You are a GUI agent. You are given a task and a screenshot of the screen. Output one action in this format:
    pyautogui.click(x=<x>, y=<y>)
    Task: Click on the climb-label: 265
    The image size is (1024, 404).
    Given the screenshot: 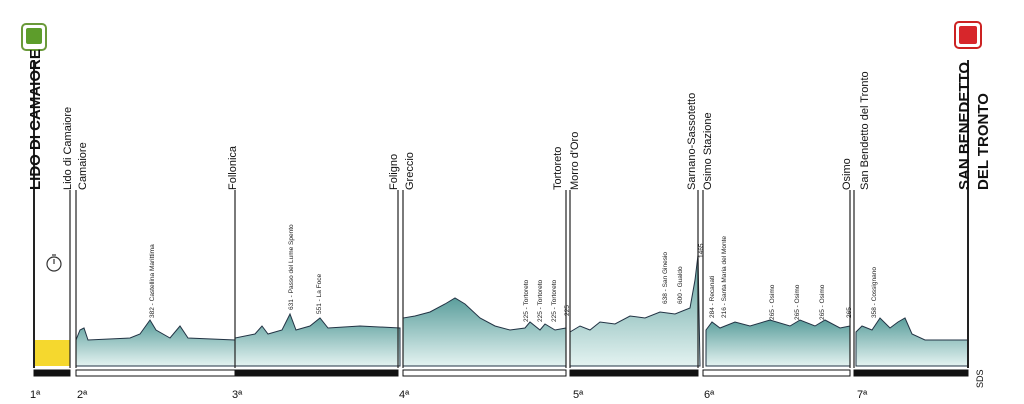 What is the action you would take?
    pyautogui.click(x=849, y=312)
    